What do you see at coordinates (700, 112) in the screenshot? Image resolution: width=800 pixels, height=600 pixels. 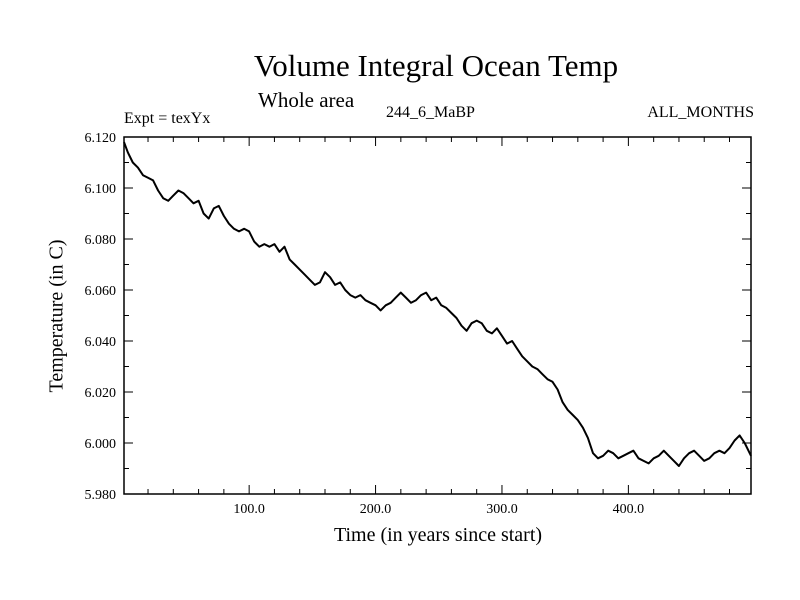 I see `months-label: ALL_MONTHS` at bounding box center [700, 112].